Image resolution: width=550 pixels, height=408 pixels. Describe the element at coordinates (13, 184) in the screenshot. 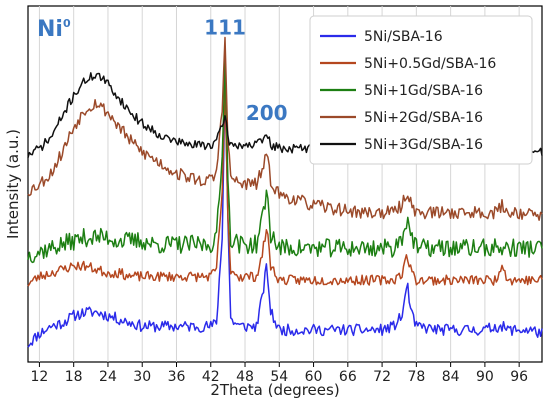

I see `y-axis-label: Intensity (a.u.)` at that location.